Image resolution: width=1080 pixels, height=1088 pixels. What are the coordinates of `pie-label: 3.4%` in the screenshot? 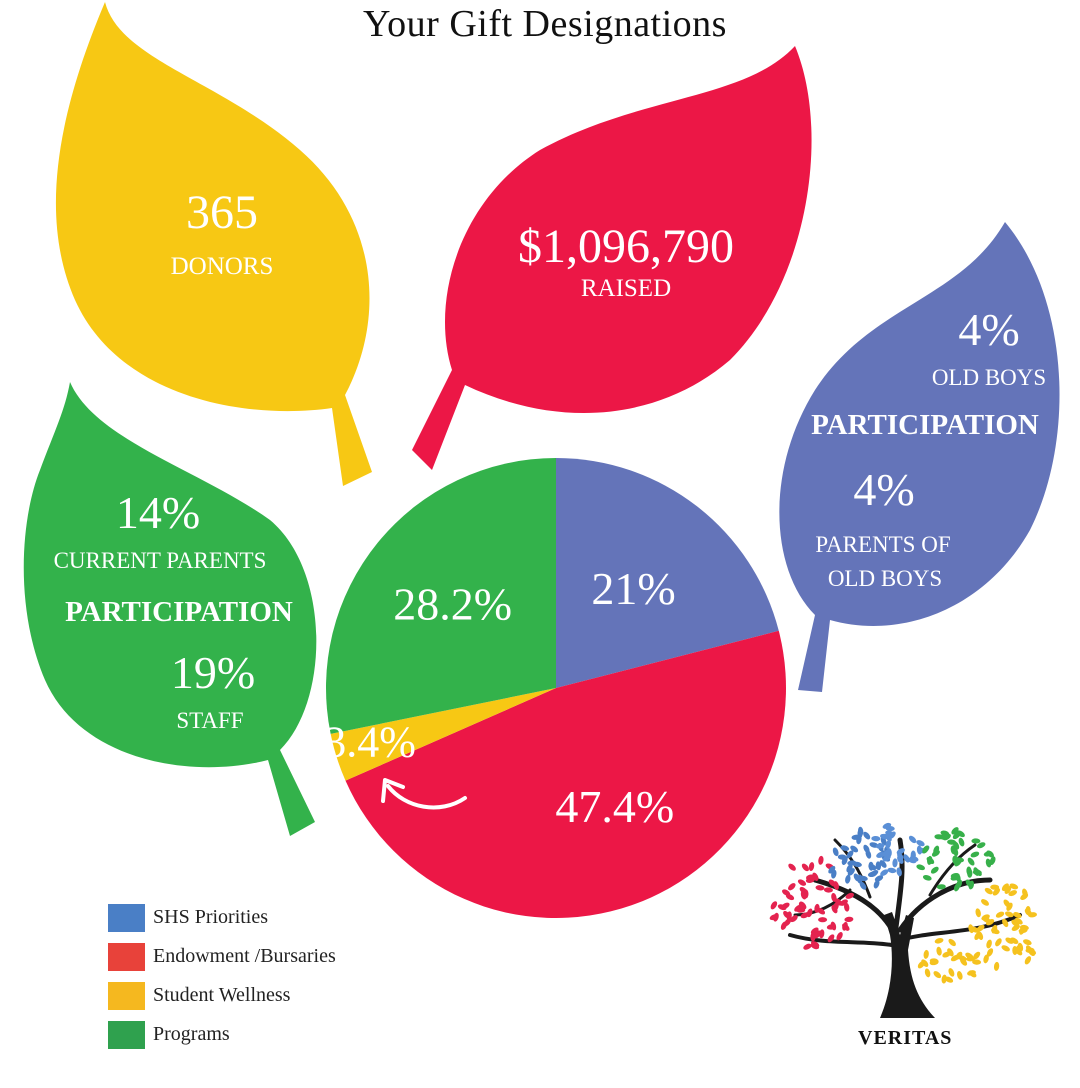 It's located at (370, 742).